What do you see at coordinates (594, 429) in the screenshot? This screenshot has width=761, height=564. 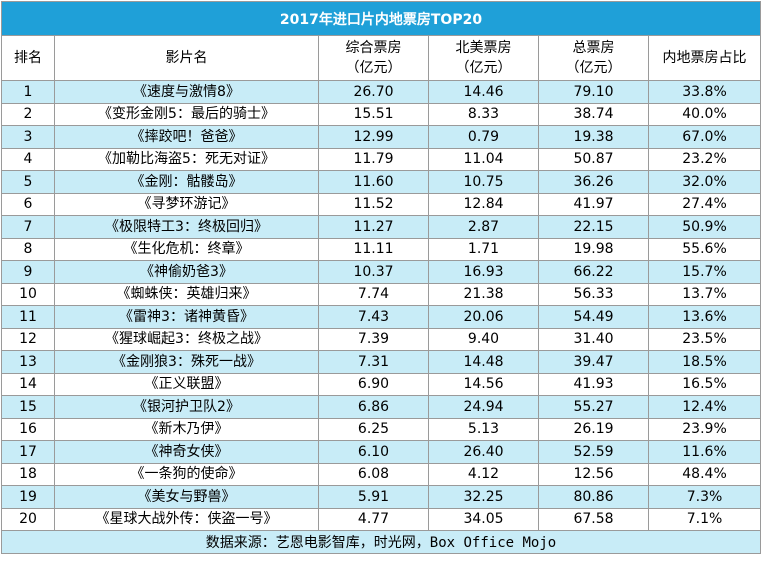 I see `cell-total-box-office: 26.19` at bounding box center [594, 429].